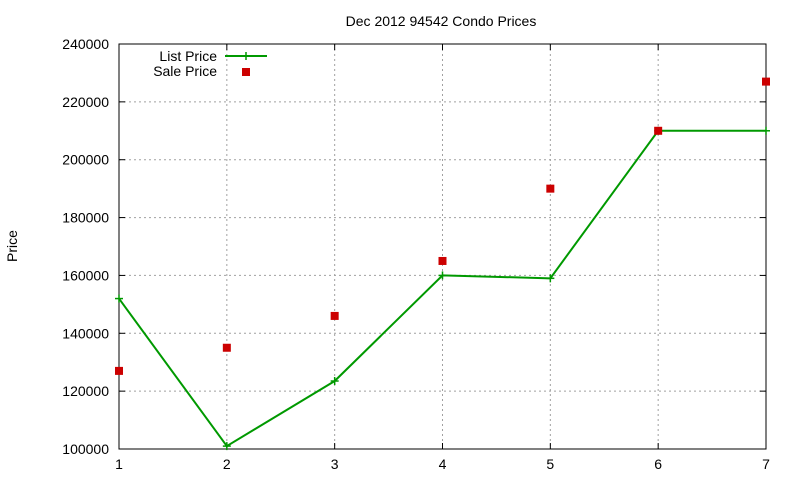  Describe the element at coordinates (441, 21) in the screenshot. I see `chart-title: Dec 2012 94542 Condo Prices` at that location.